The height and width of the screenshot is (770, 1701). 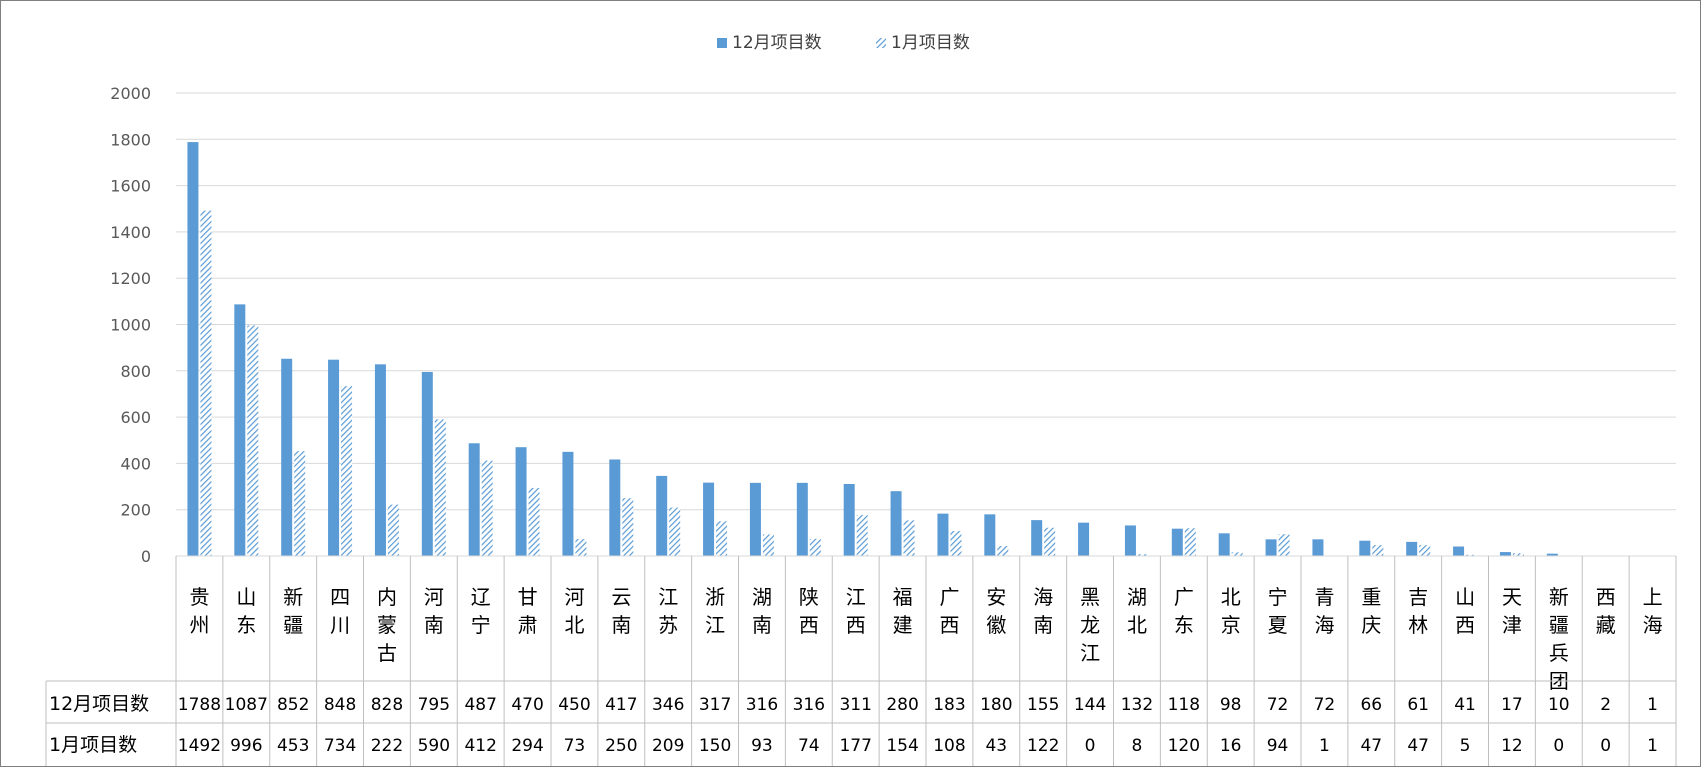 I want to click on x-tick-label: 陕西, so click(x=809, y=611).